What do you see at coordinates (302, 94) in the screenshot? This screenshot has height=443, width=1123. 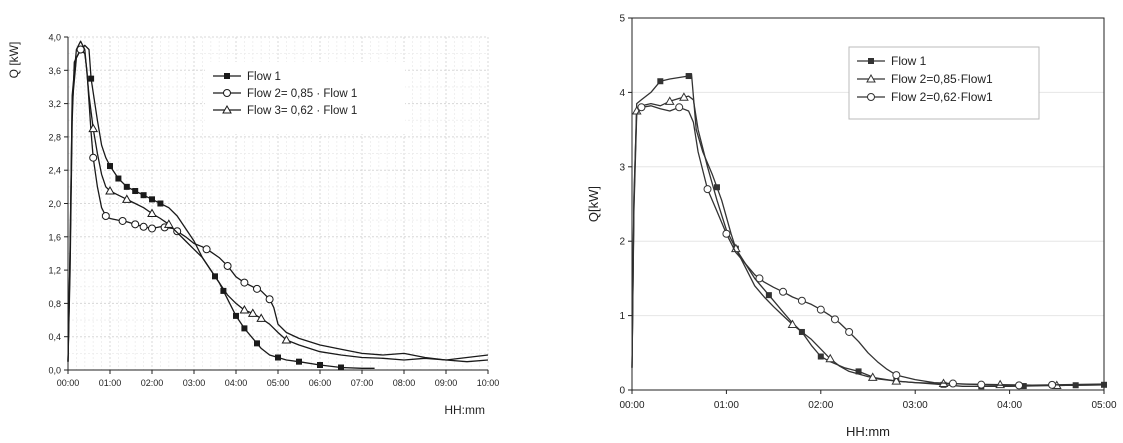 I see `legend-label: Flow 2= 0,85 · Flow 1` at bounding box center [302, 94].